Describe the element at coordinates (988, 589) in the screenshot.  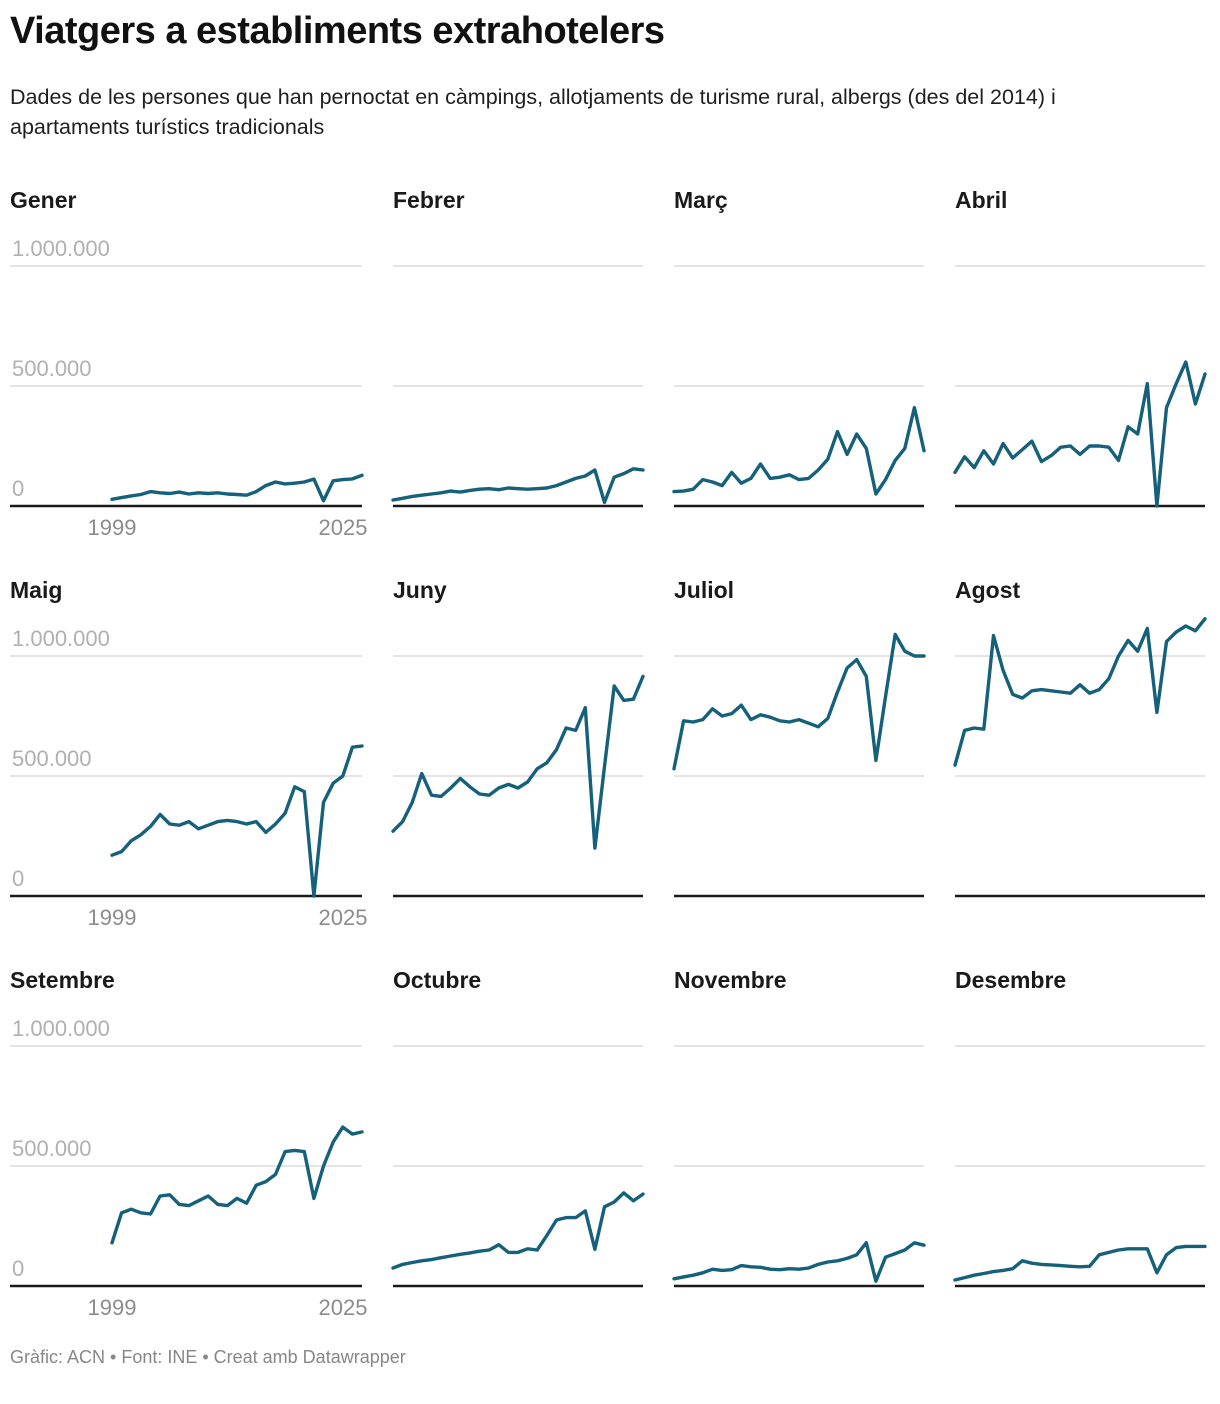
I see `panel-title-agost: Agost` at that location.